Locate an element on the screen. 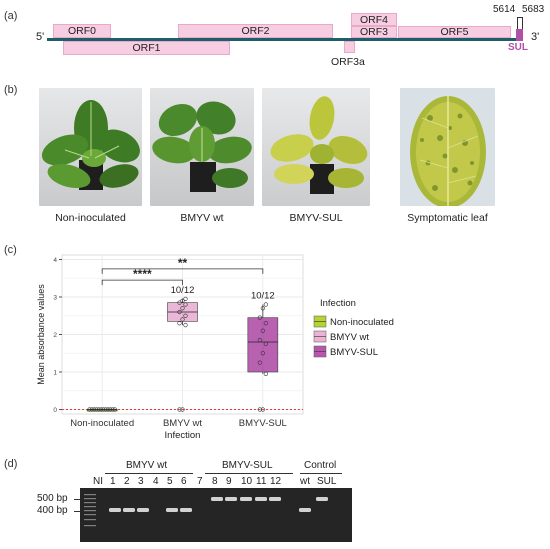 The width and height of the screenshot is (550, 549). y-tick-label: 2 is located at coordinates (55, 335).